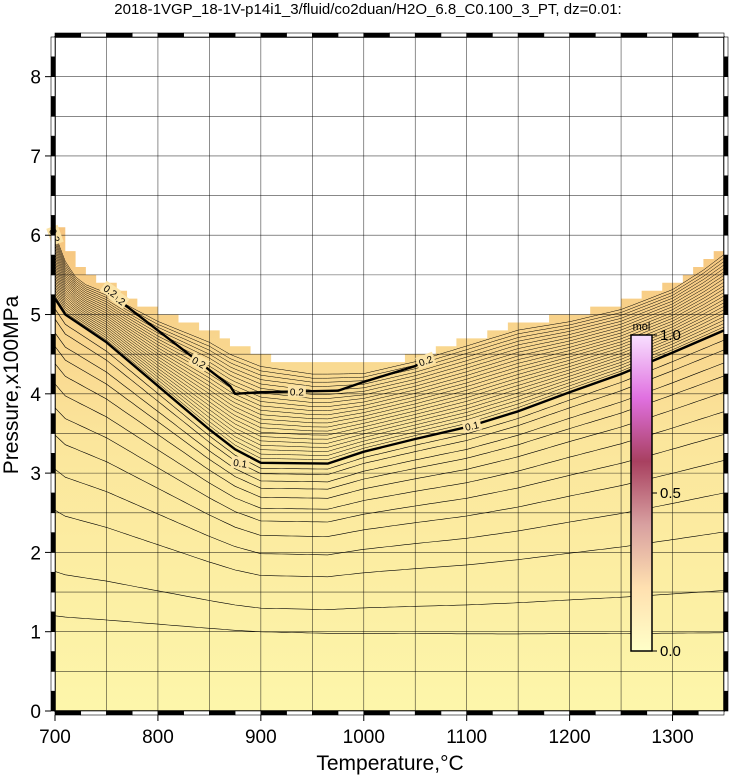 This screenshot has width=734, height=776. Describe the element at coordinates (364, 737) in the screenshot. I see `x-tick-label: 1000` at that location.